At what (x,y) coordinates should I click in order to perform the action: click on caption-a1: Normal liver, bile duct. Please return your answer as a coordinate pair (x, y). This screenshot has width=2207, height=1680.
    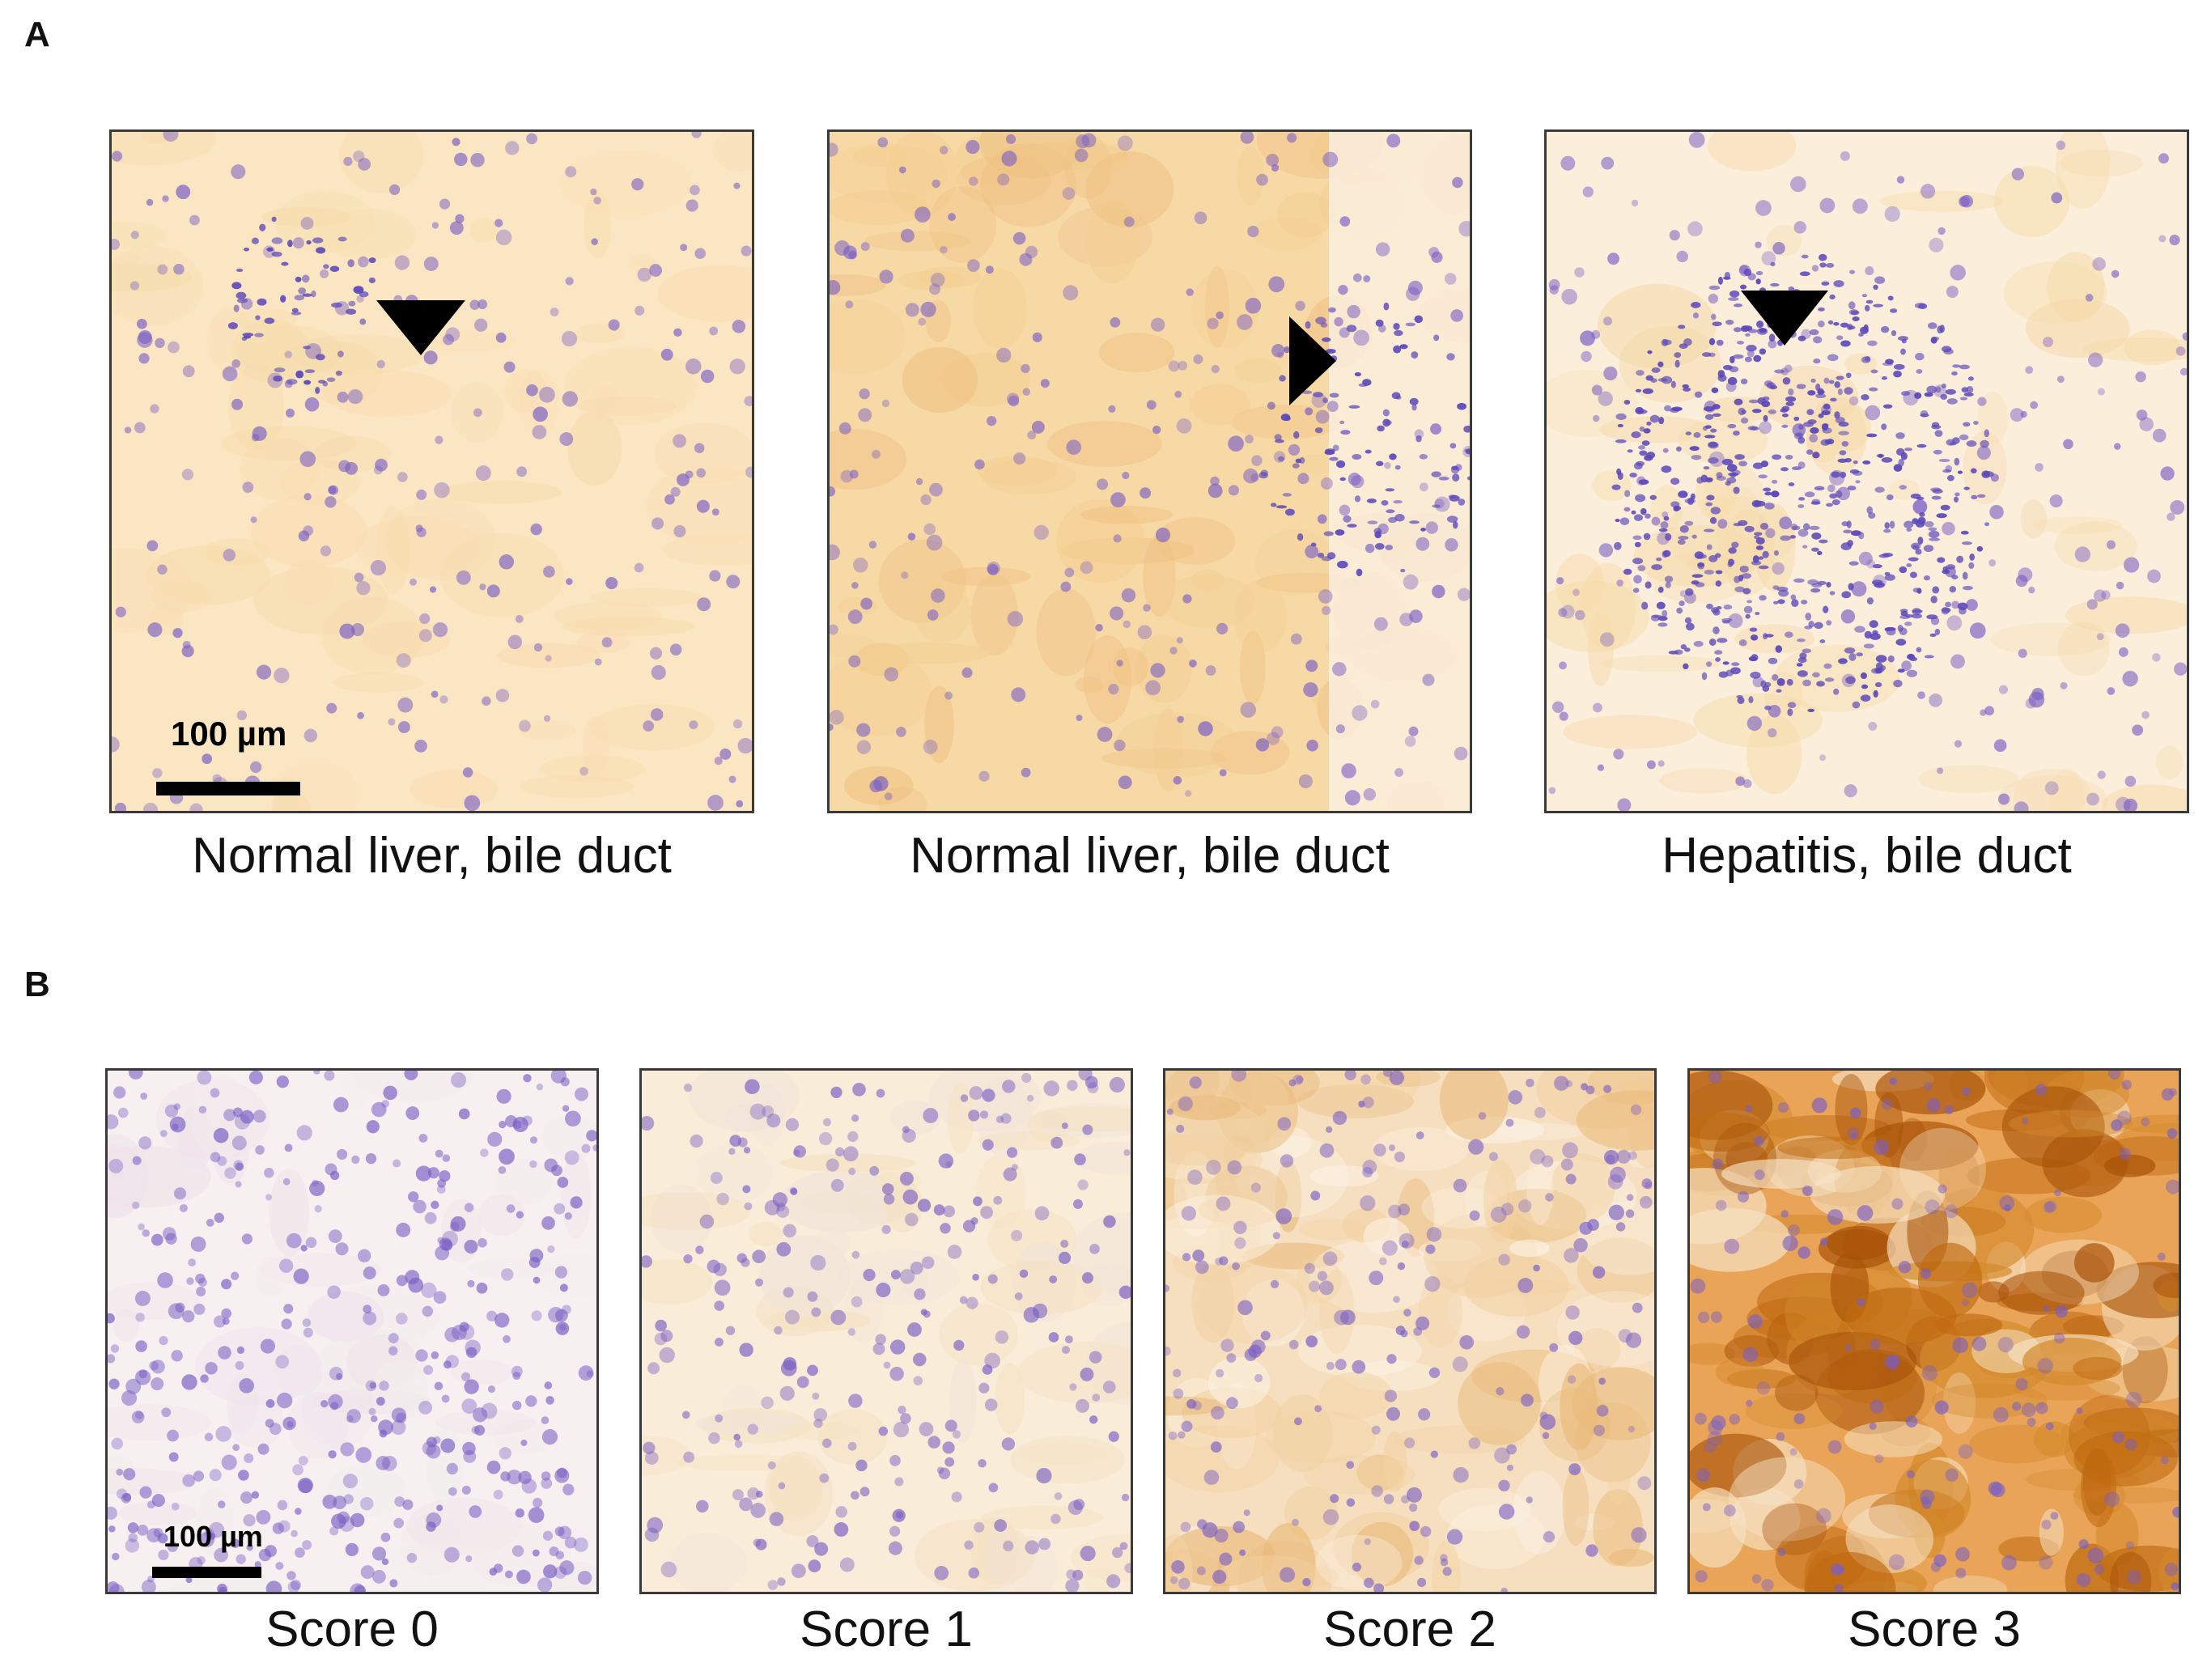
    Looking at the image, I should click on (432, 856).